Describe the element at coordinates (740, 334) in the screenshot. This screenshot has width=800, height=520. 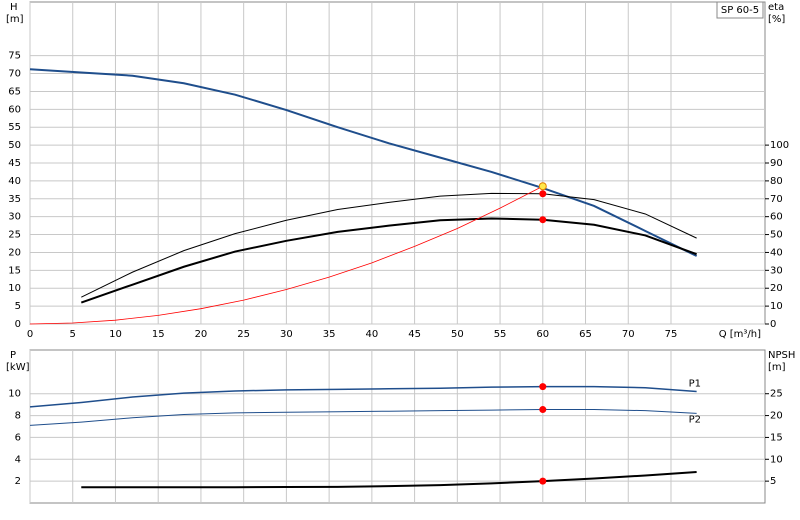
I see `x-axis-label: Q [m³/h]` at that location.